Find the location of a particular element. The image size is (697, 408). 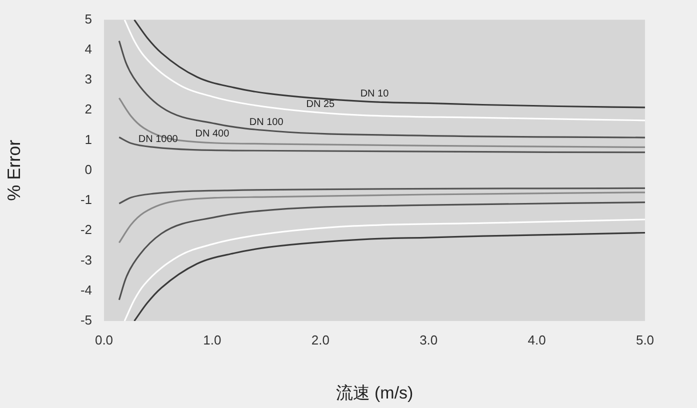

series-label: DN 100 is located at coordinates (266, 122).